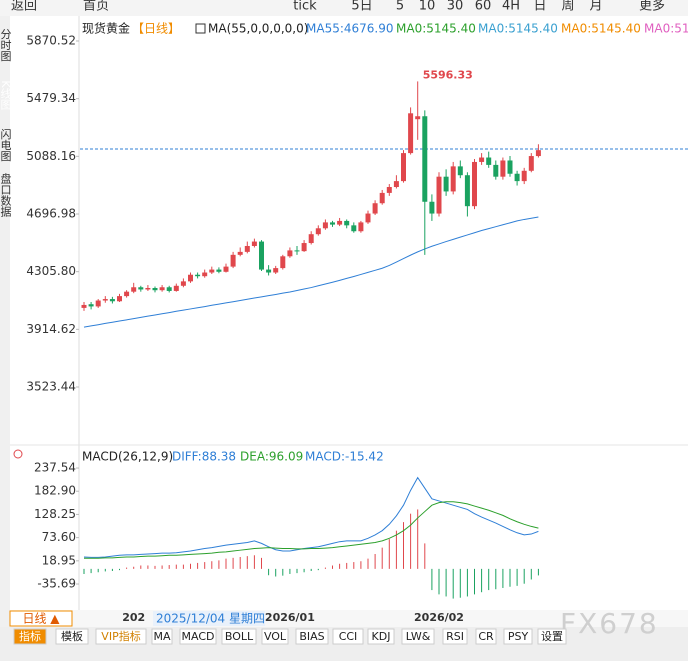 The image size is (688, 665). I want to click on toolbar-button: 月, so click(595, 7).